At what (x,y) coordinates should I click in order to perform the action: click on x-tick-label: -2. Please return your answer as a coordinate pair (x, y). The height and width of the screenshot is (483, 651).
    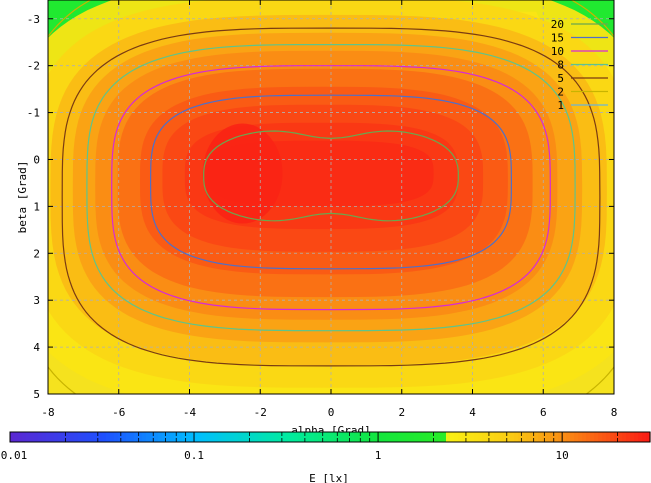
    Looking at the image, I should click on (260, 412).